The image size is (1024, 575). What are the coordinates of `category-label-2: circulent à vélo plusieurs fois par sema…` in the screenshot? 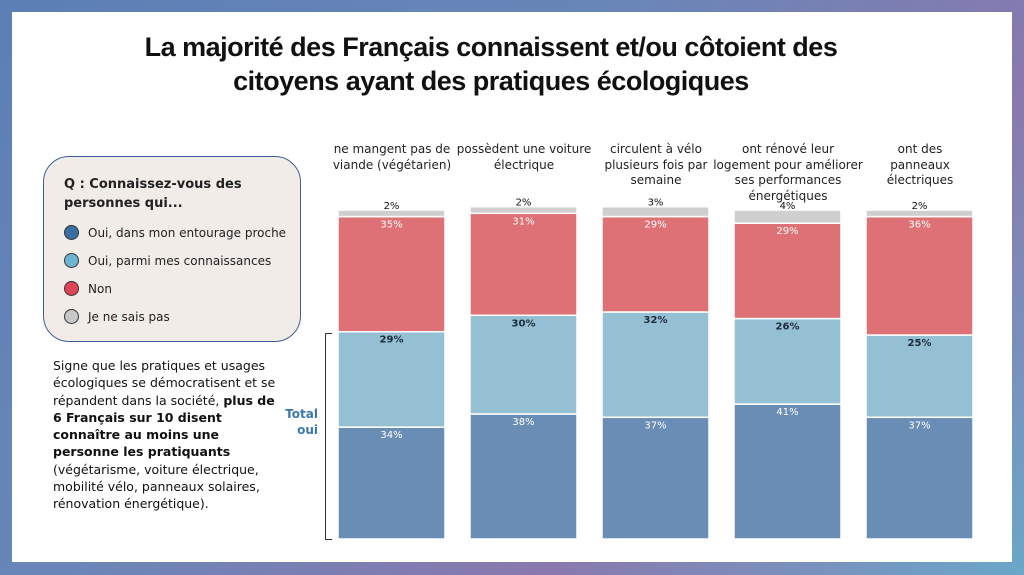 It's located at (656, 164).